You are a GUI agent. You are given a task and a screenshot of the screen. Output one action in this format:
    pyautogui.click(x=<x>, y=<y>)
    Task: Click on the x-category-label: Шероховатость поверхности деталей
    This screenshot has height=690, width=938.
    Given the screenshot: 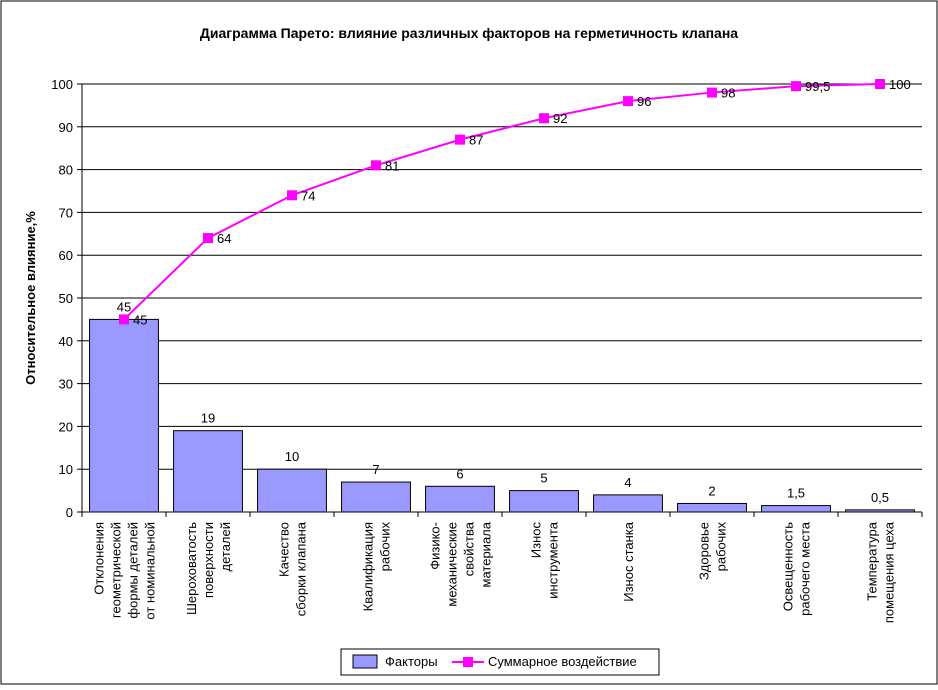 What is the action you would take?
    pyautogui.click(x=208, y=568)
    